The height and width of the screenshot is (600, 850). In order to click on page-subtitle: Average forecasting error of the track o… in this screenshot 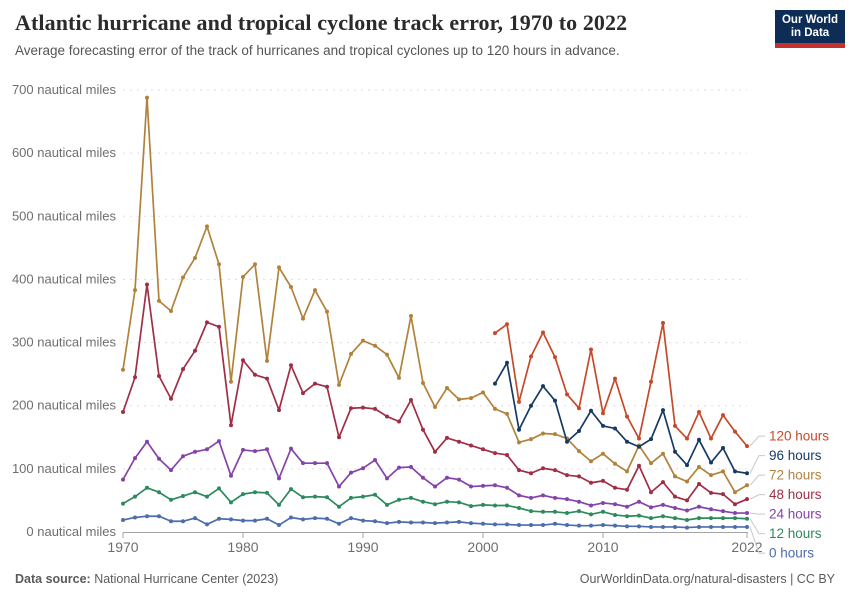, I will do `click(317, 50)`.